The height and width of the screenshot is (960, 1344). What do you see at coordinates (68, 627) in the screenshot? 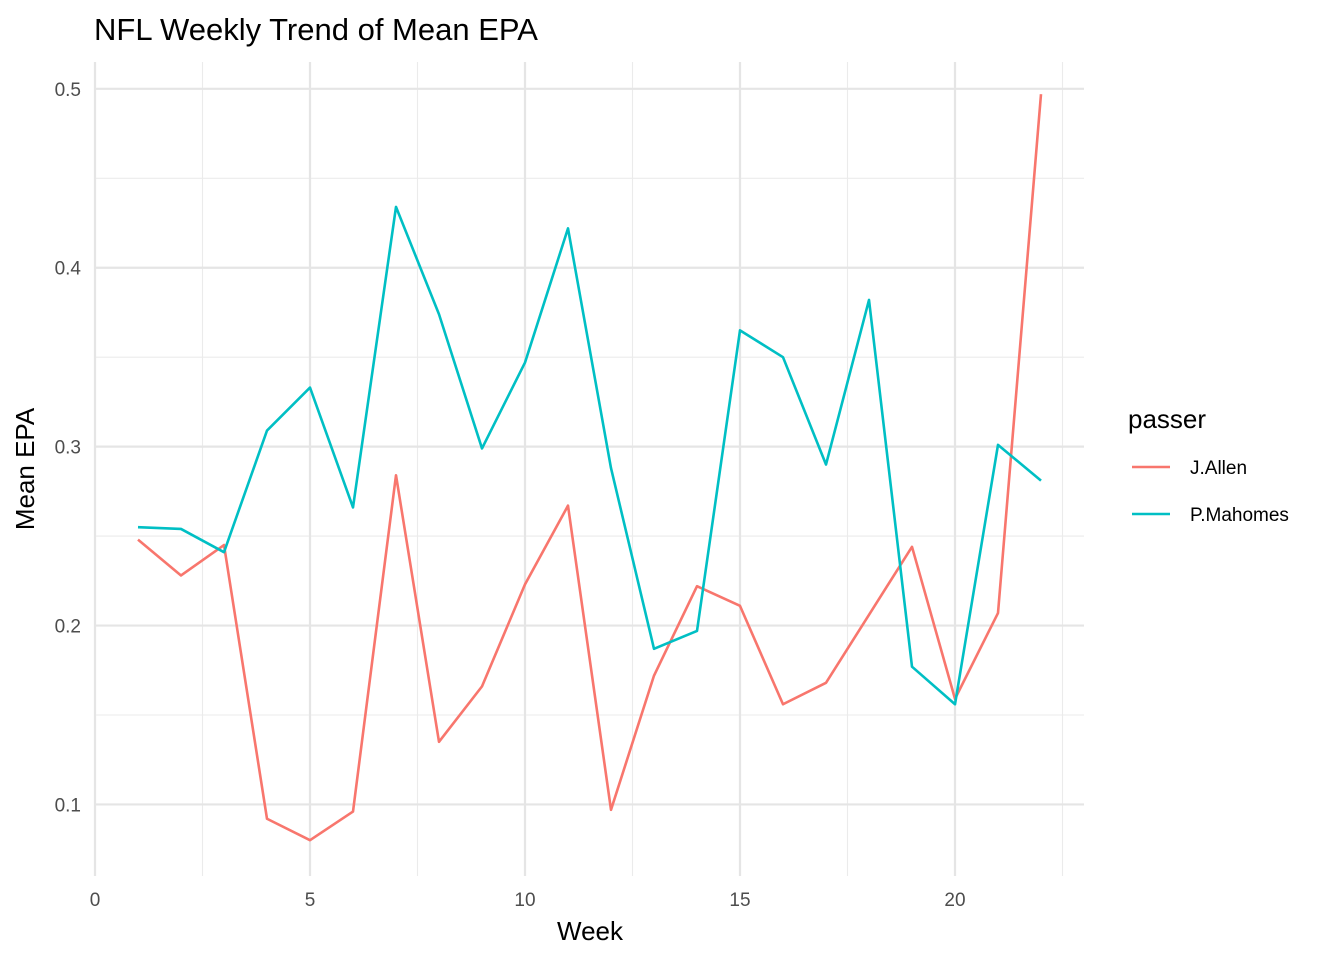
I see `y-tick-label: 0.2` at bounding box center [68, 627].